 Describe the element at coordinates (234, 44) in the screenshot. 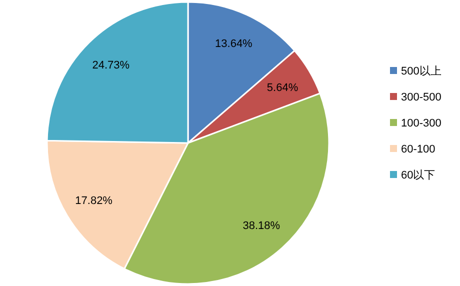

I see `data-label: 13.64%` at that location.